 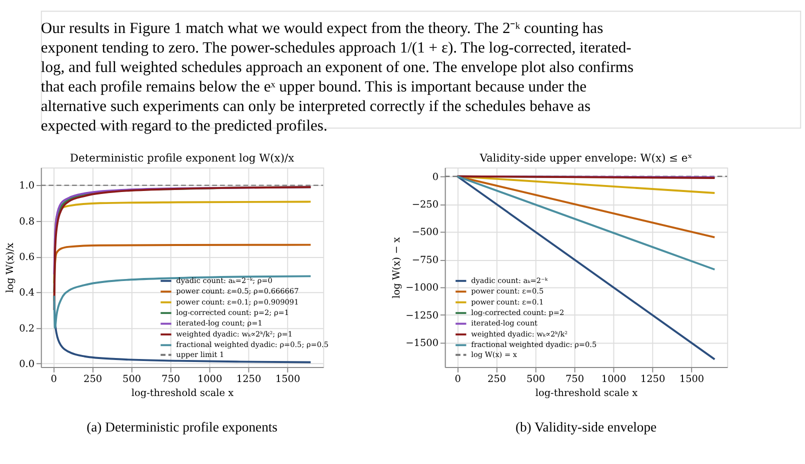 I want to click on chart-title: Validity-side upper envelope: W(x) ≤ eˣ, so click(x=585, y=158).